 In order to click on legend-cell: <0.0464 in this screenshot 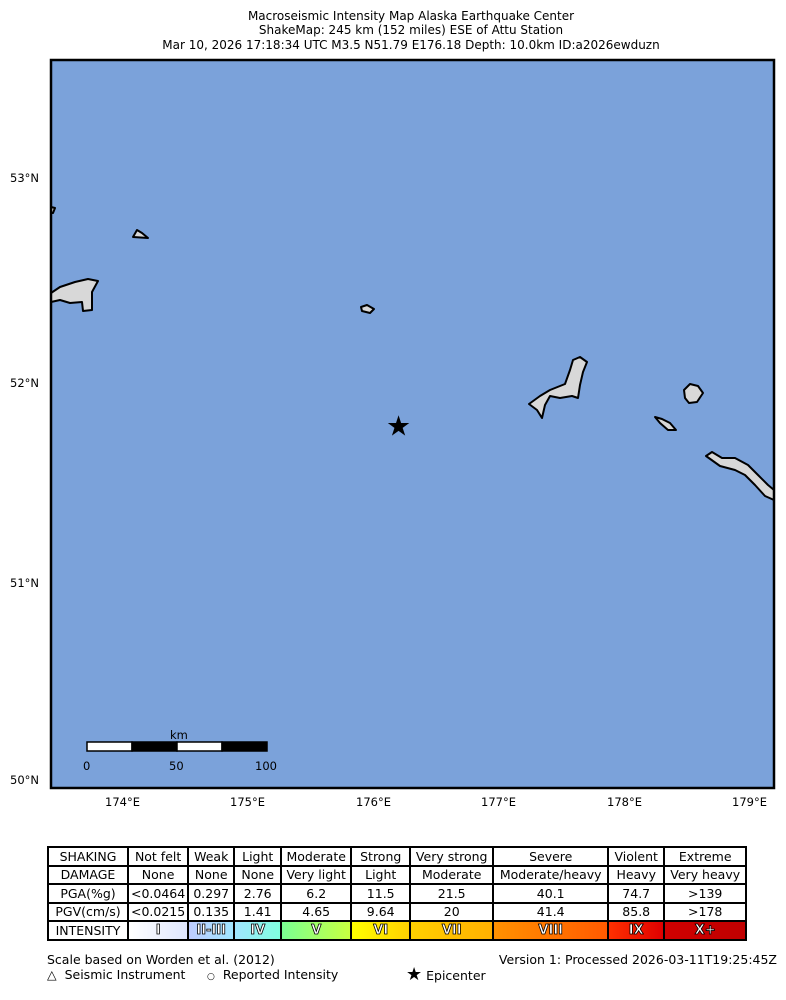, I will do `click(158, 893)`.